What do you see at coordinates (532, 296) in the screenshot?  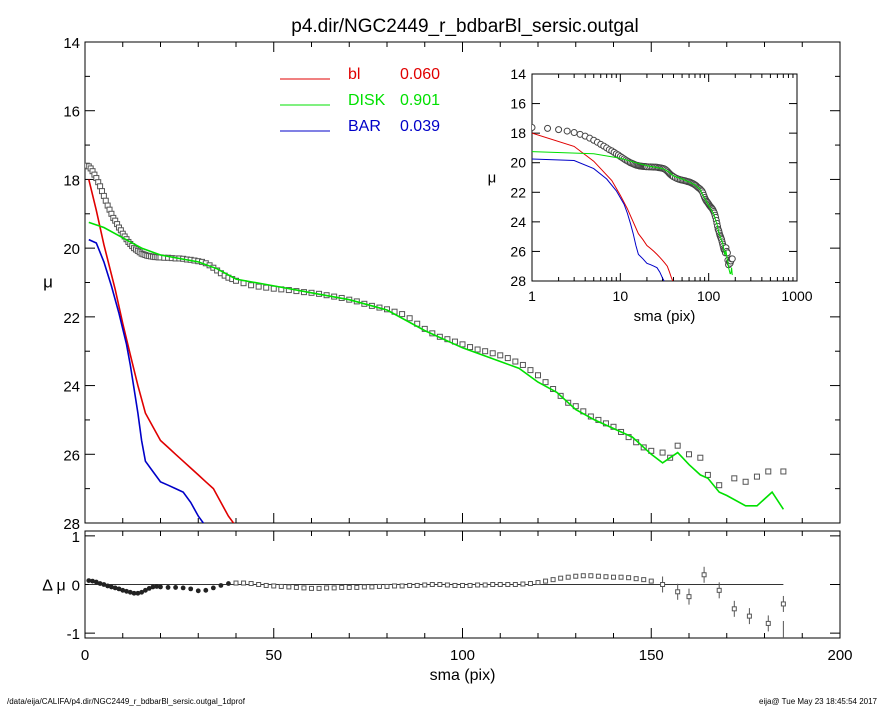 I see `inset-x-tick-label: 1` at bounding box center [532, 296].